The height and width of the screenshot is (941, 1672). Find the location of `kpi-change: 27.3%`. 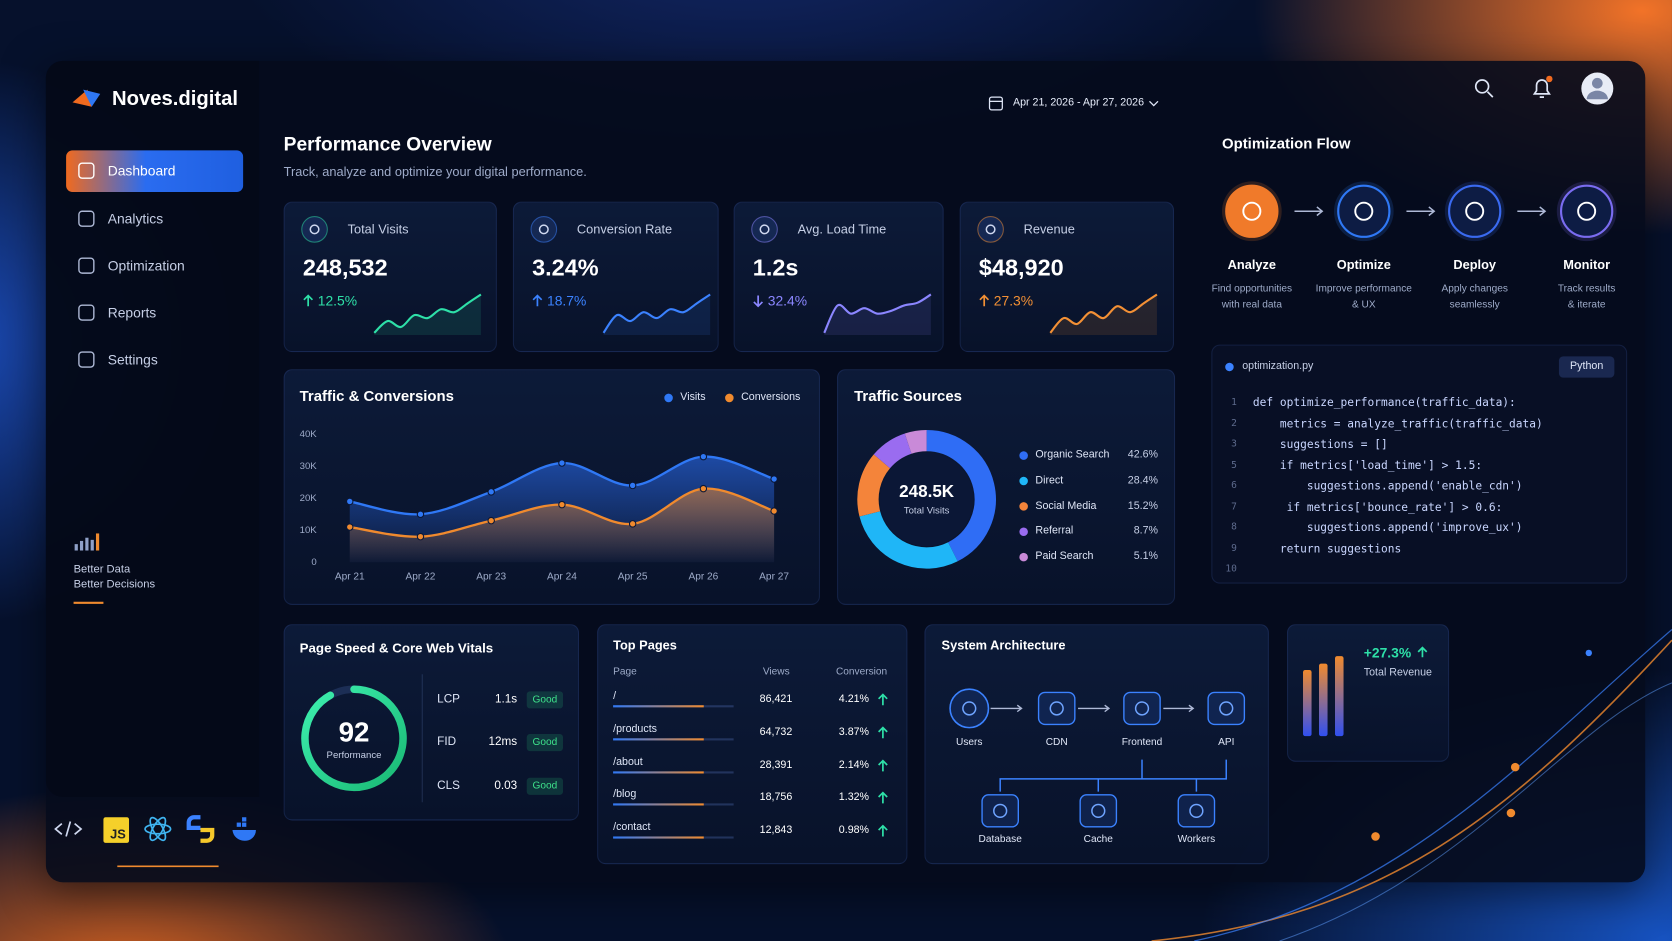

kpi-change: 27.3% is located at coordinates (1013, 300).